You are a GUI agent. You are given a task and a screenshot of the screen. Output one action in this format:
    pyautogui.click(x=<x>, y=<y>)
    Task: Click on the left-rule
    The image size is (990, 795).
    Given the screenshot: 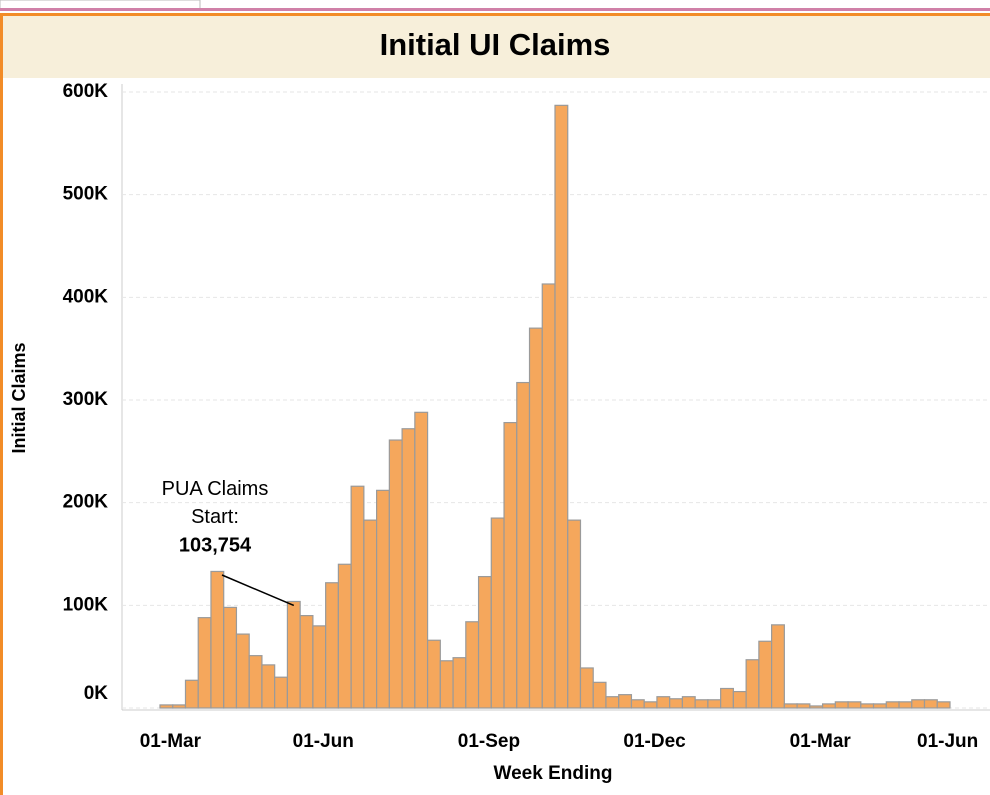 What is the action you would take?
    pyautogui.click(x=1, y=404)
    